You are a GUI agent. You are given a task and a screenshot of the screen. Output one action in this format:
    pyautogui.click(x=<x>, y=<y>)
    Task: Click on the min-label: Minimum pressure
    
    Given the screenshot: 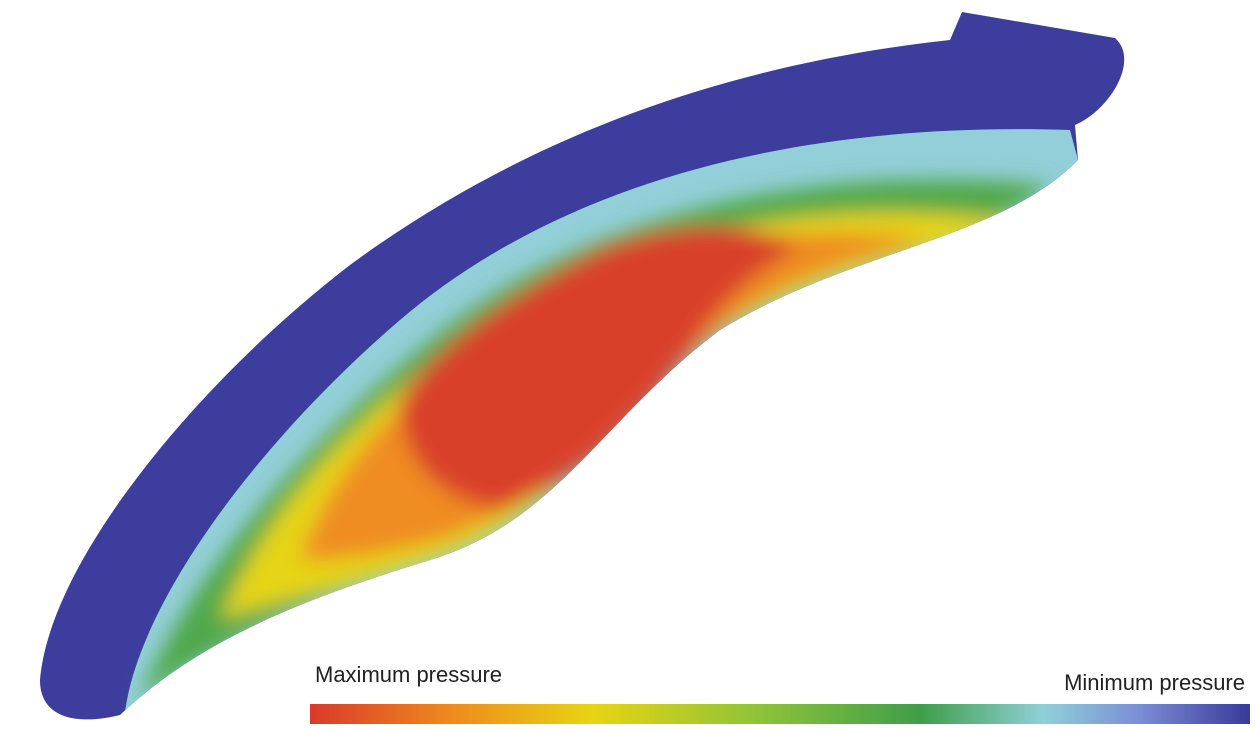 What is the action you would take?
    pyautogui.click(x=1154, y=682)
    